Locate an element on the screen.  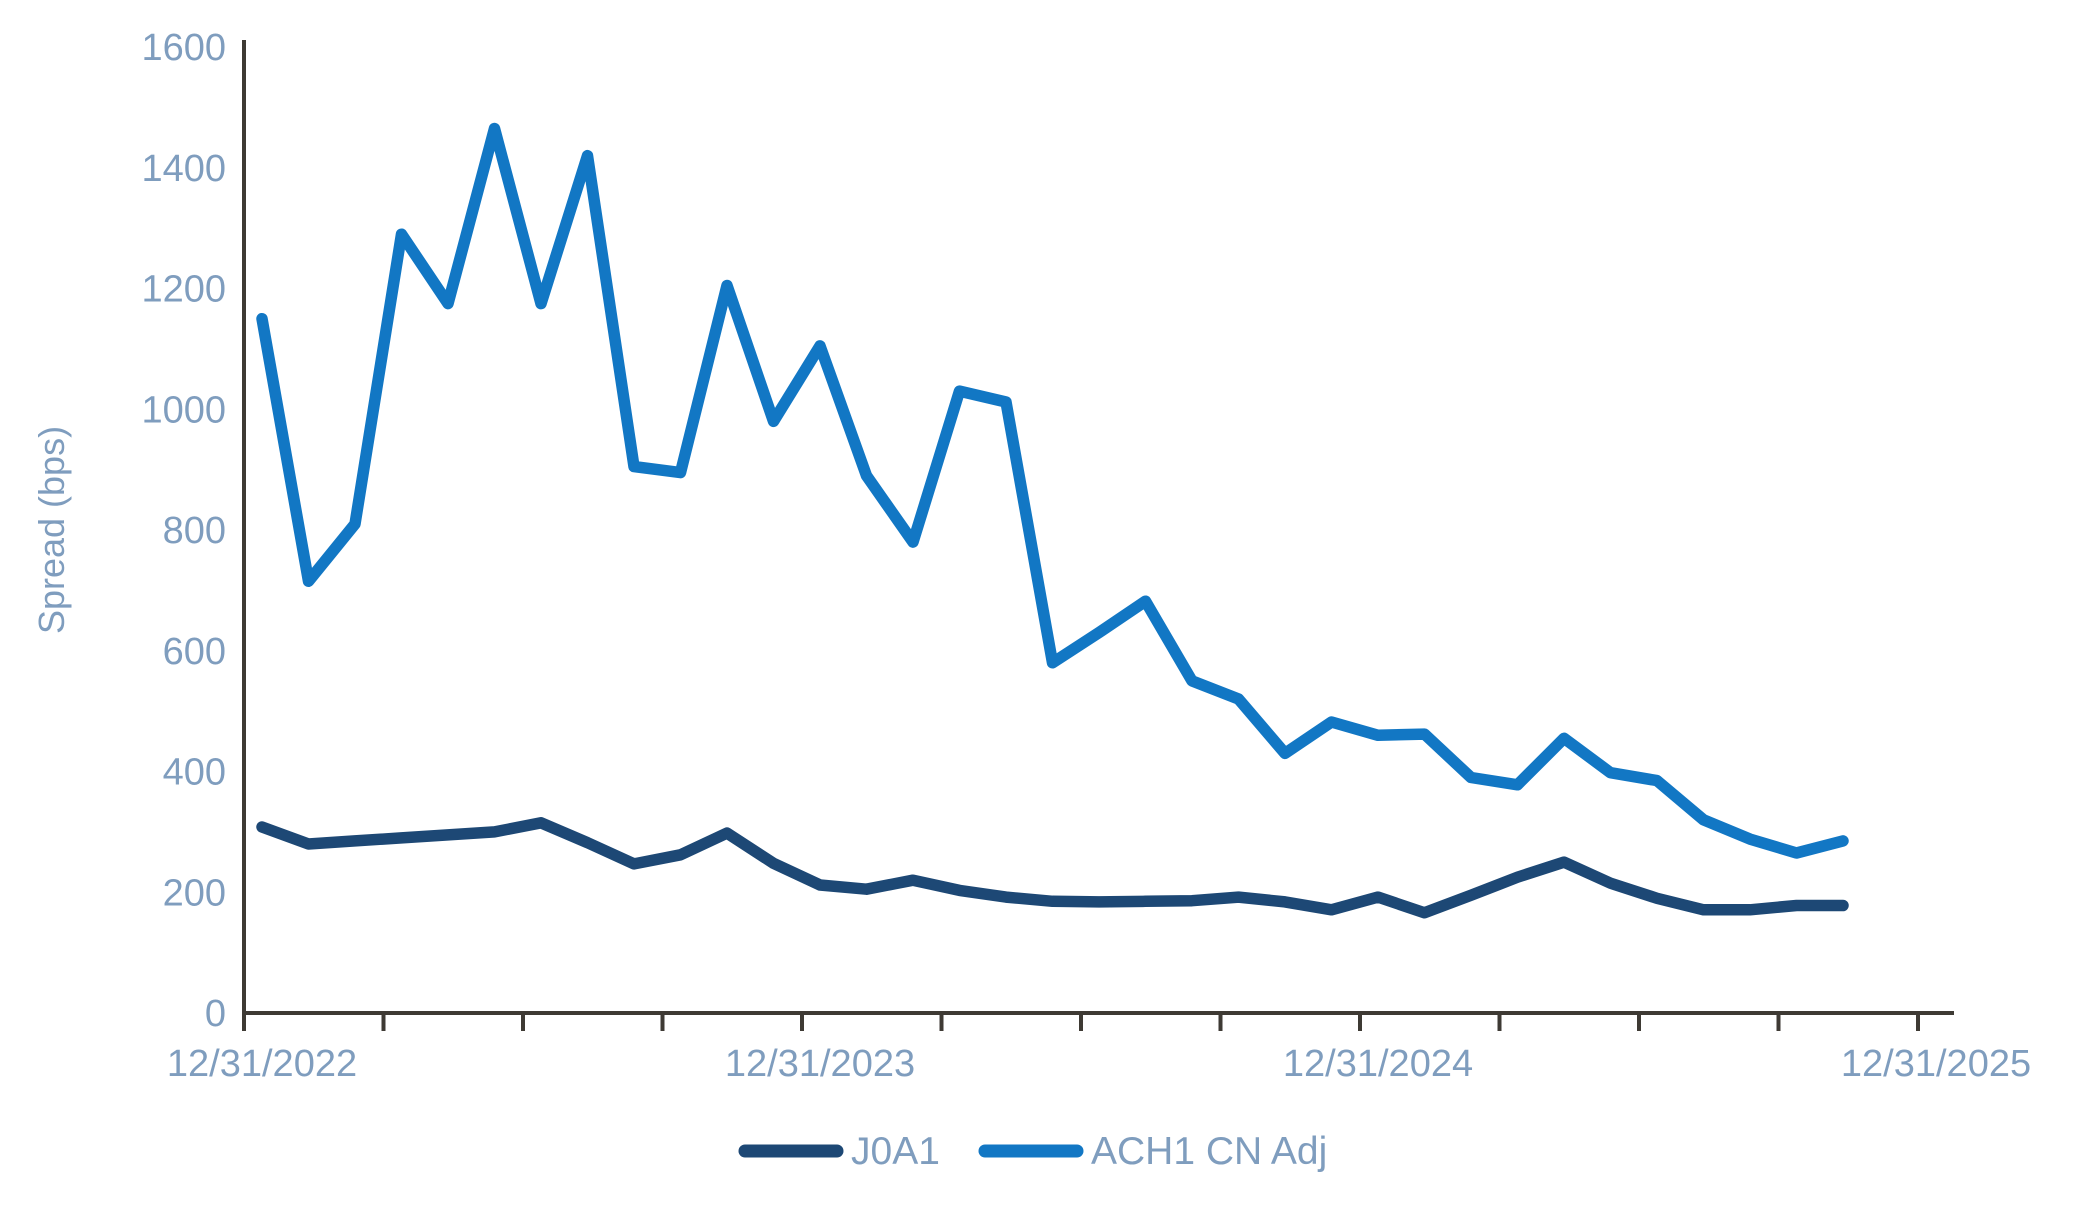
x-axis-tick-labels: 12/31/2022 12/31/2023 12/31/2024 12/31/2025 is located at coordinates (1099, 1064).